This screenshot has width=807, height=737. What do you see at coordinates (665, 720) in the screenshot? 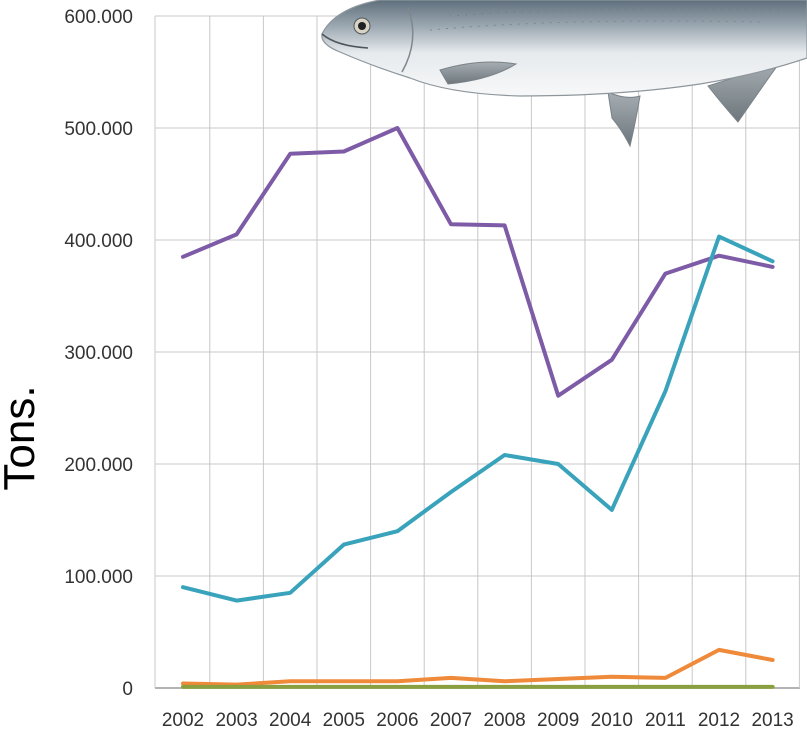
I see `x-tick-label: 2011` at bounding box center [665, 720].